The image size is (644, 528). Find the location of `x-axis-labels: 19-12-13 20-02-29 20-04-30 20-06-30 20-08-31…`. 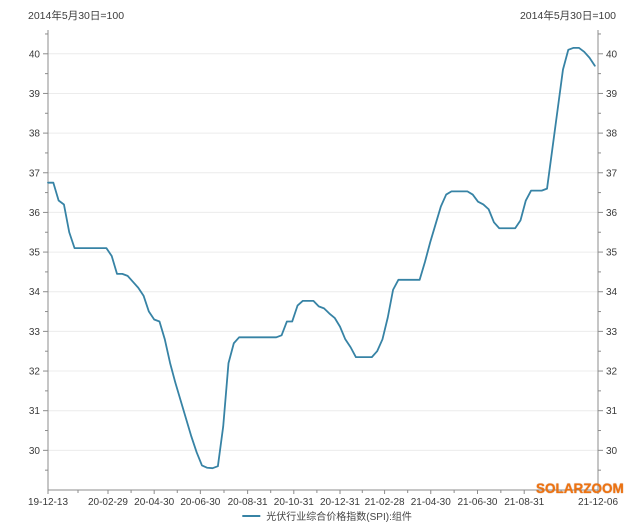

x-axis-labels: 19-12-13 20-02-29 20-04-30 20-06-30 20-08-31… is located at coordinates (323, 502).